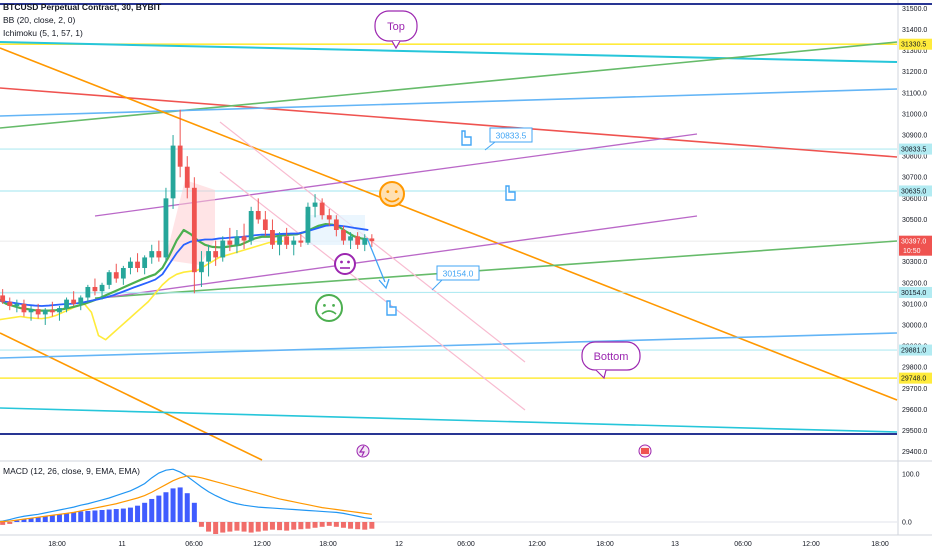  I want to click on neutral-face-icon-outline, so click(345, 264).